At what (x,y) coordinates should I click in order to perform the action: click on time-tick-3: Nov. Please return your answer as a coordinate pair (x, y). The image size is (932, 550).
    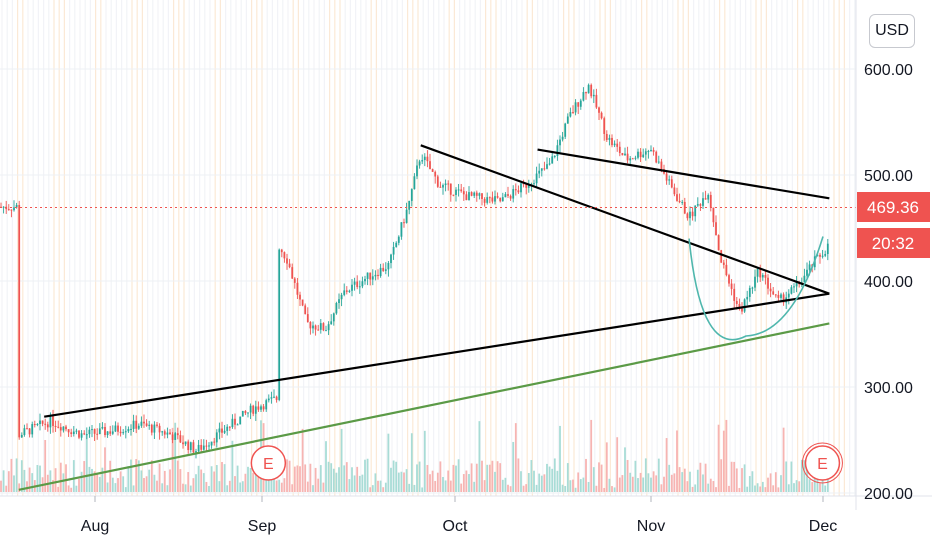
    Looking at the image, I should click on (651, 526).